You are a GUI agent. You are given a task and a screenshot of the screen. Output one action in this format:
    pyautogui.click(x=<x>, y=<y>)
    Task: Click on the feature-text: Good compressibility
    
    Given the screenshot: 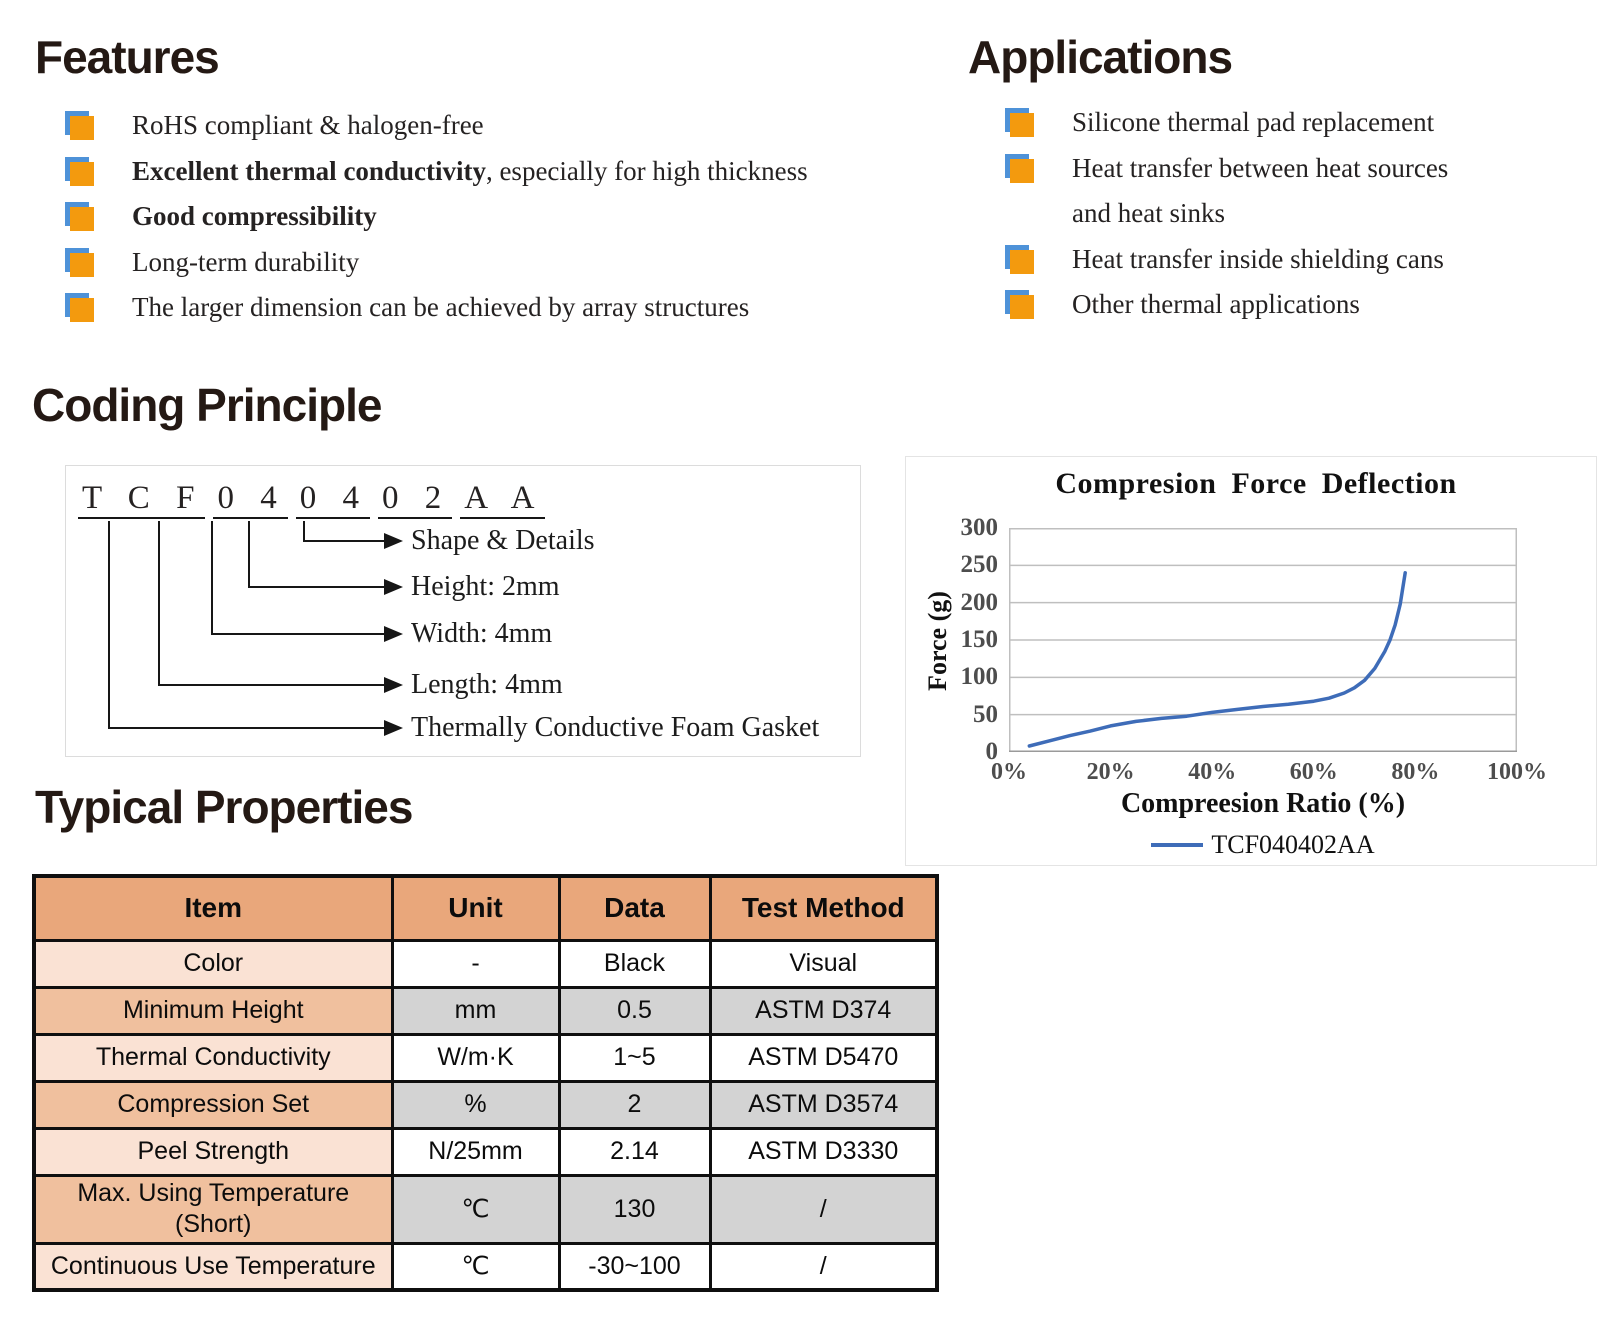 What is the action you would take?
    pyautogui.click(x=254, y=216)
    